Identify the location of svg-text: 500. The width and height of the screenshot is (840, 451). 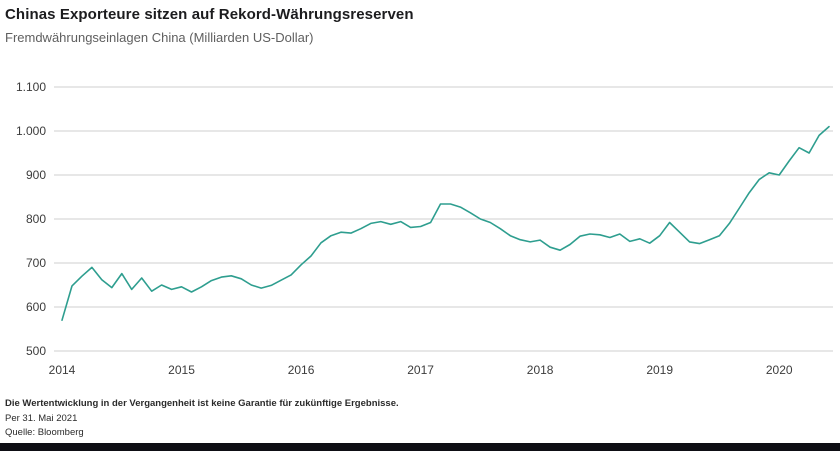
(36, 351).